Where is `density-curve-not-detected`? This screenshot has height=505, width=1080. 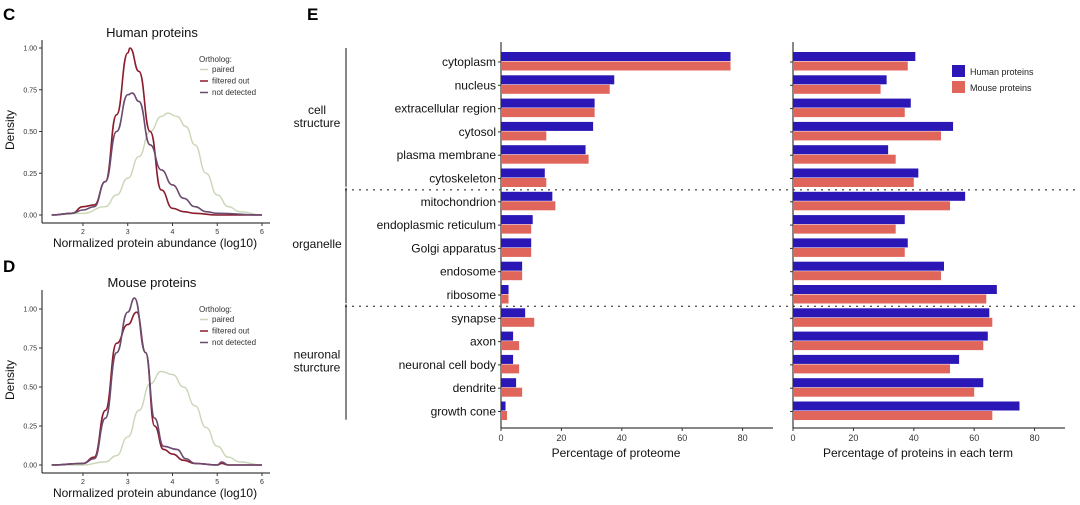
density-curve-not-detected is located at coordinates (157, 154).